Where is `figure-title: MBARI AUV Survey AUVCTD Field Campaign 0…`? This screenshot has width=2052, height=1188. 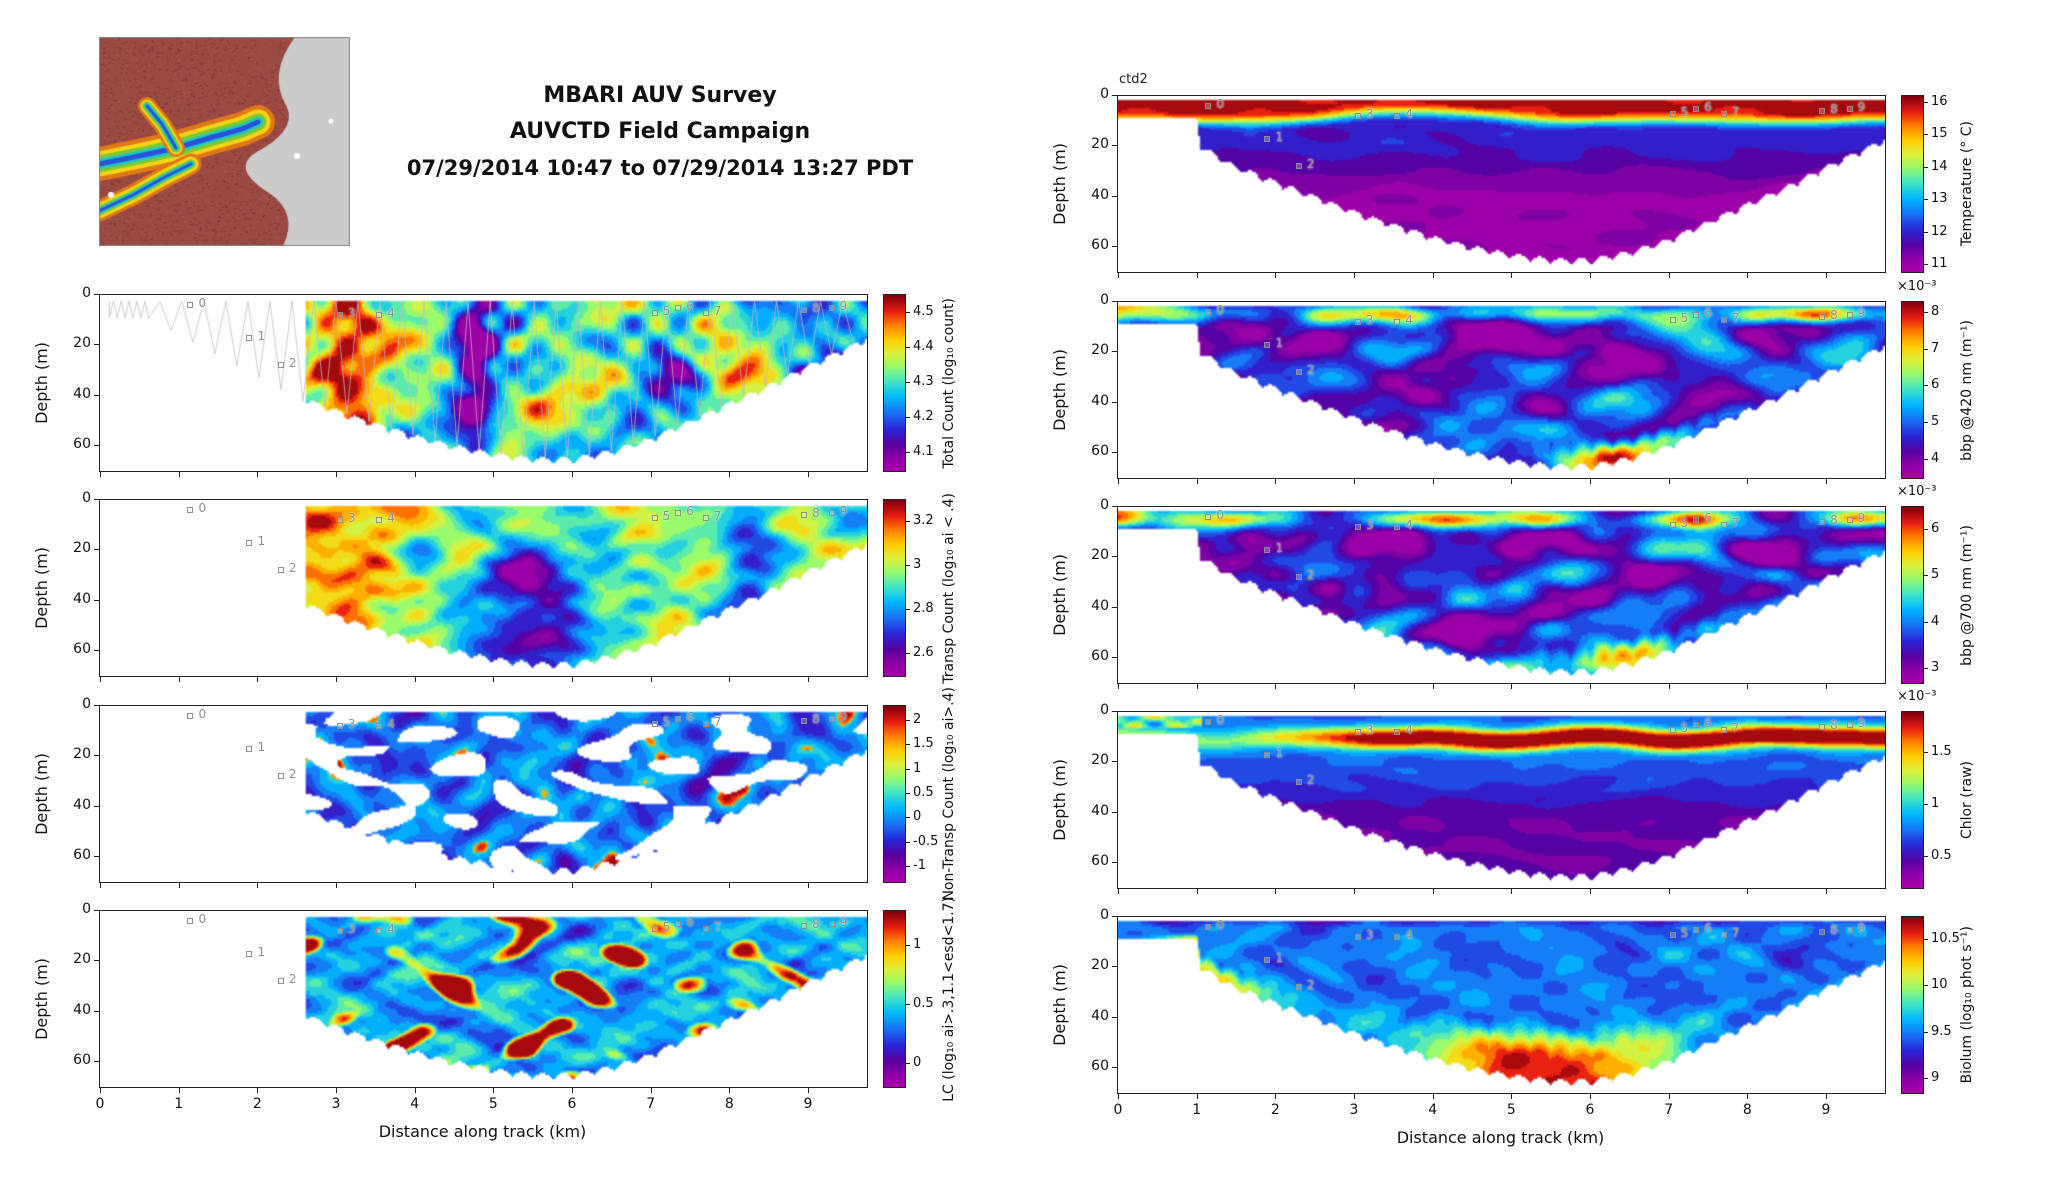 figure-title: MBARI AUV Survey AUVCTD Field Campaign 0… is located at coordinates (660, 132).